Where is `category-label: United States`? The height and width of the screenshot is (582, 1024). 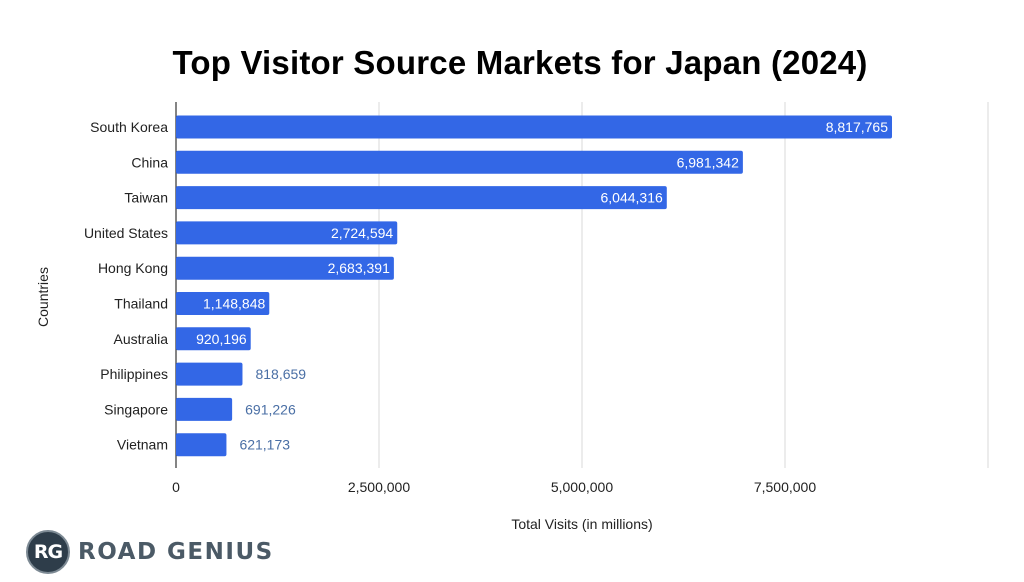 category-label: United States is located at coordinates (126, 233).